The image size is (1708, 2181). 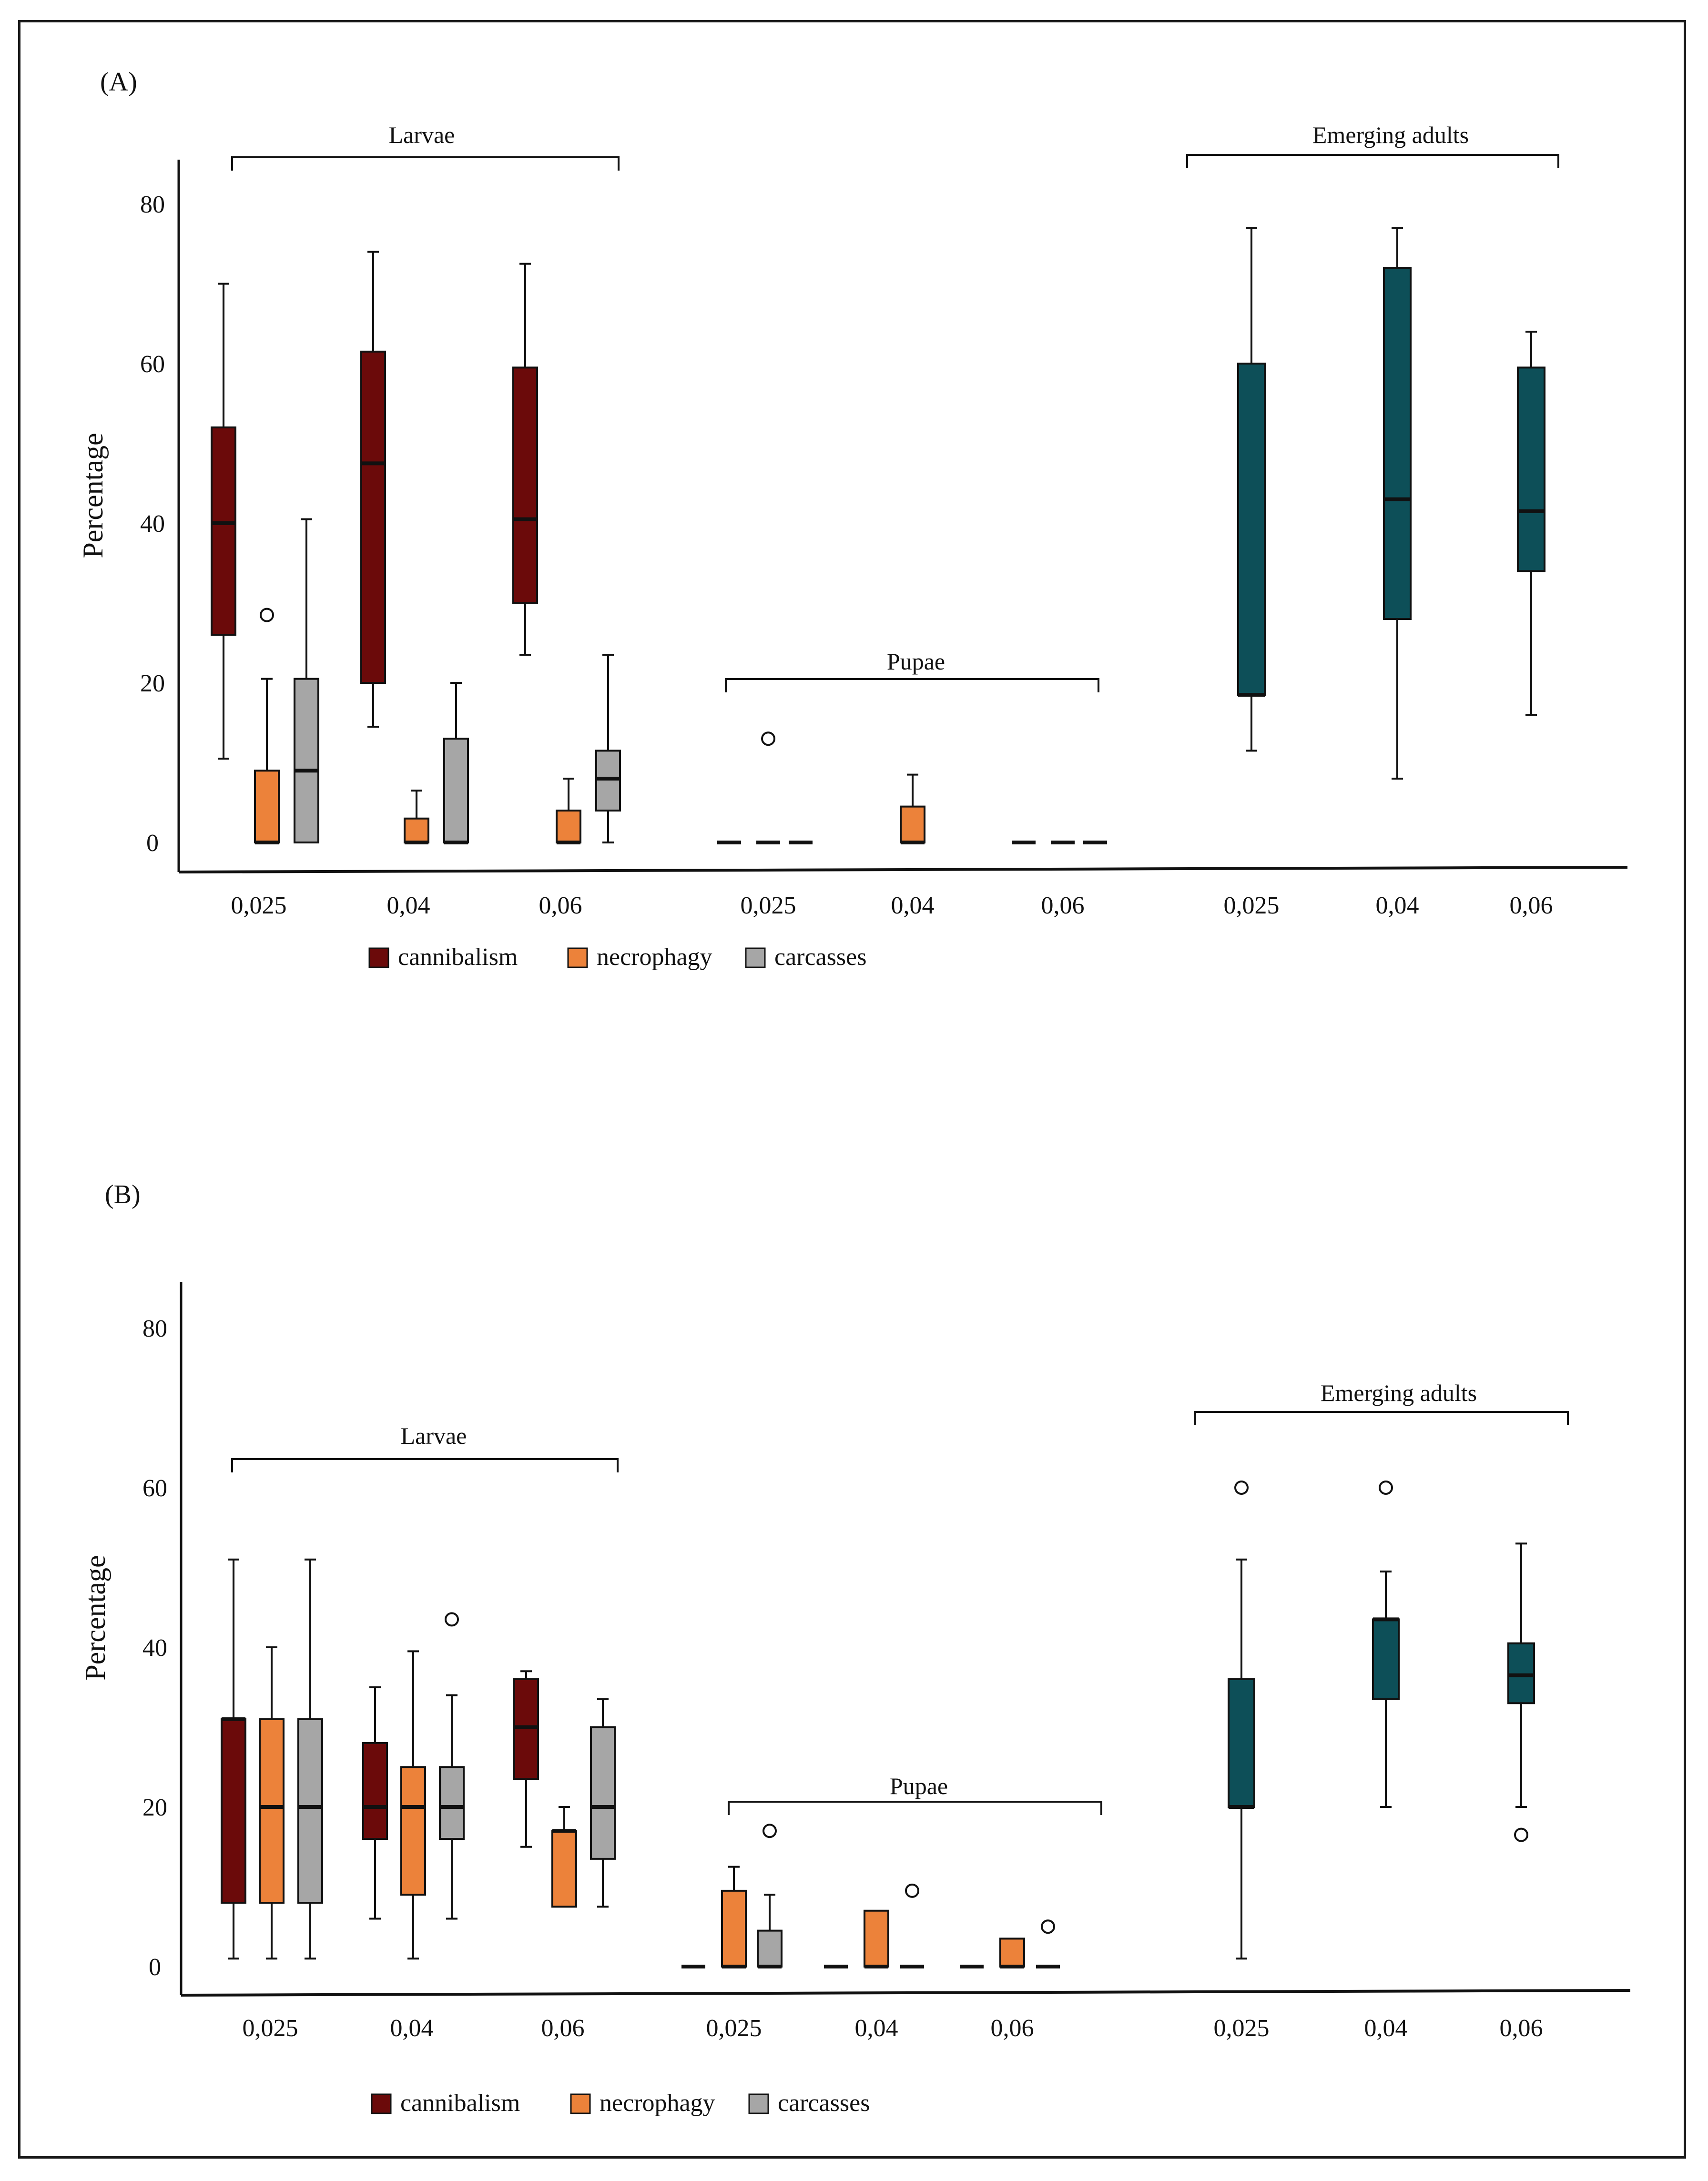 What do you see at coordinates (1251, 529) in the screenshot?
I see `panel-a-emerging-adults-adults-0-box` at bounding box center [1251, 529].